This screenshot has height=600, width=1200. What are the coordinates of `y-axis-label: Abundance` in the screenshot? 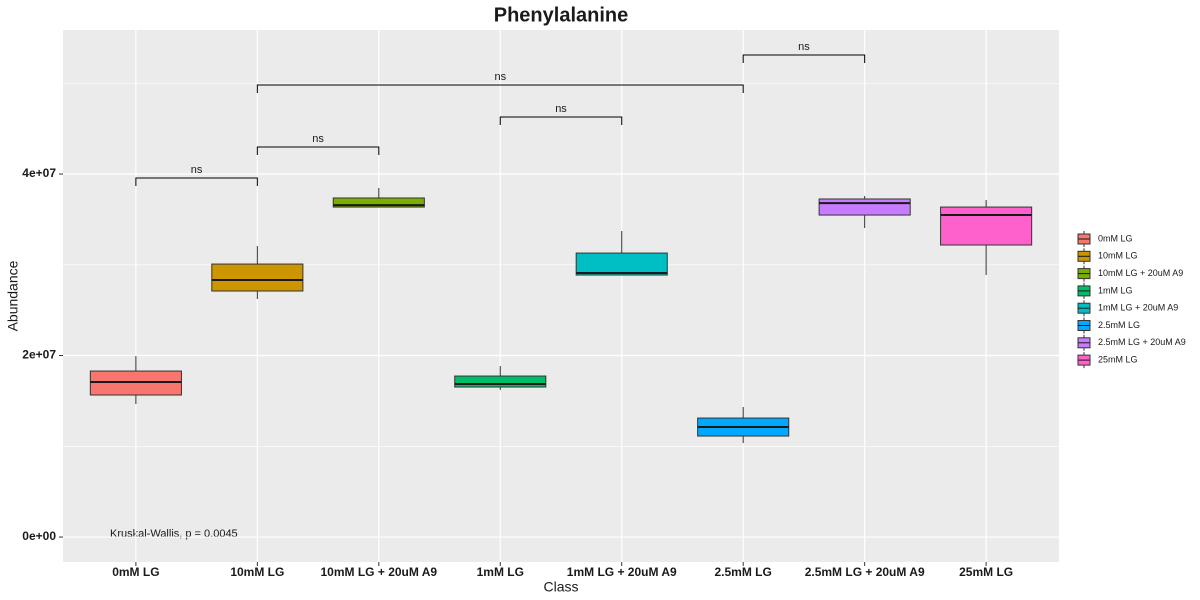 It's located at (13, 295).